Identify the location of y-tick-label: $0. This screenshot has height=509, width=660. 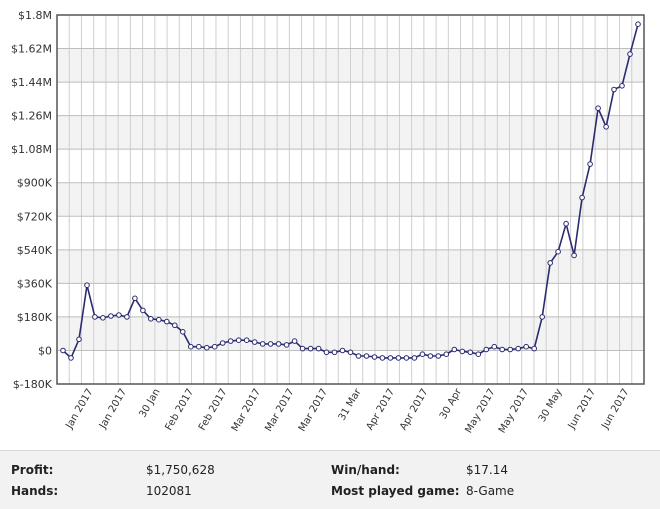
(45, 350).